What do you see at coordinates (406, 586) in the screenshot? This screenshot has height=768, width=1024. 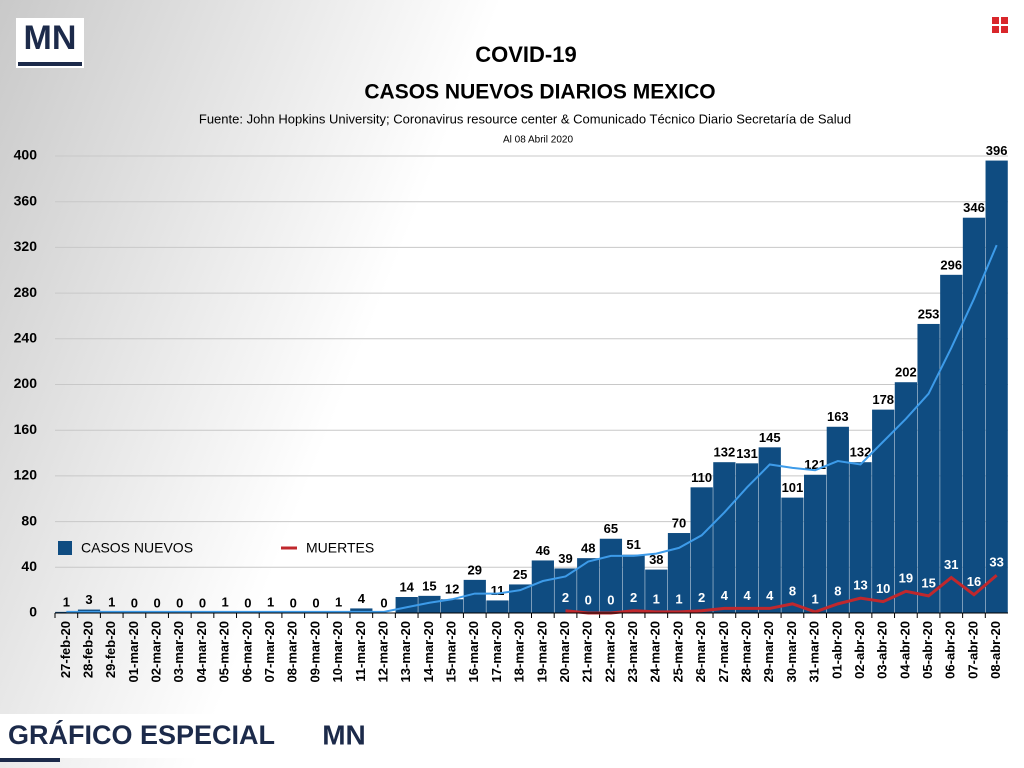 I see `data-label: 14` at bounding box center [406, 586].